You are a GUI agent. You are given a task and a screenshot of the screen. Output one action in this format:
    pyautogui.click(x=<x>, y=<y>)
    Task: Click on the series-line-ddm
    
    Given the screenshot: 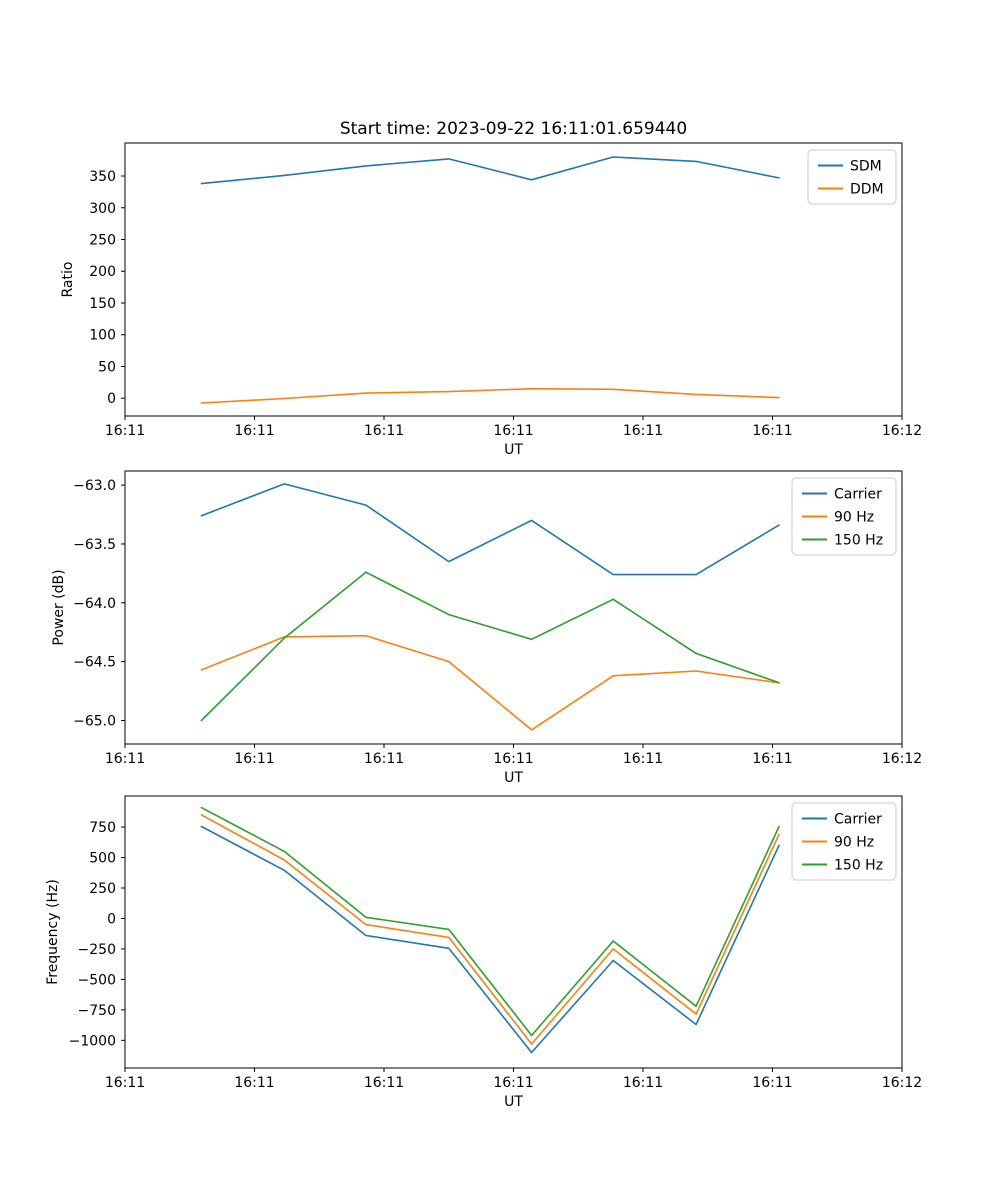 What is the action you would take?
    pyautogui.click(x=490, y=395)
    